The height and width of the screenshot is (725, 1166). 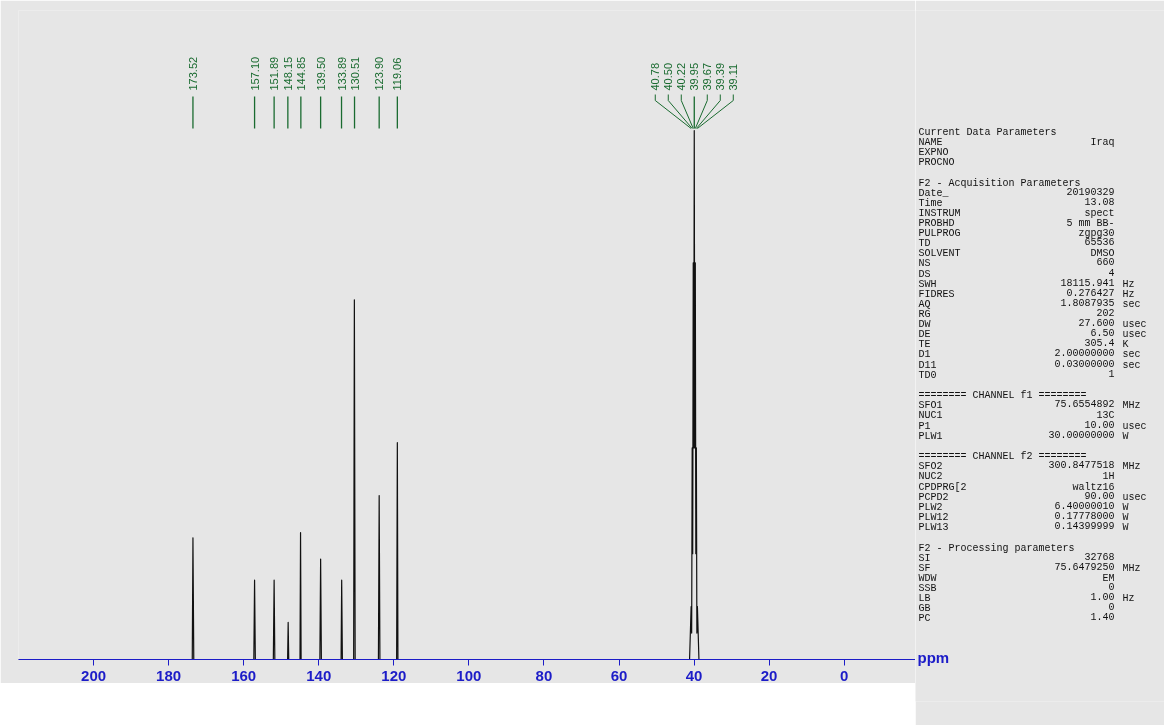 I want to click on text: PLW13 0.14399999 W, so click(x=1023, y=526).